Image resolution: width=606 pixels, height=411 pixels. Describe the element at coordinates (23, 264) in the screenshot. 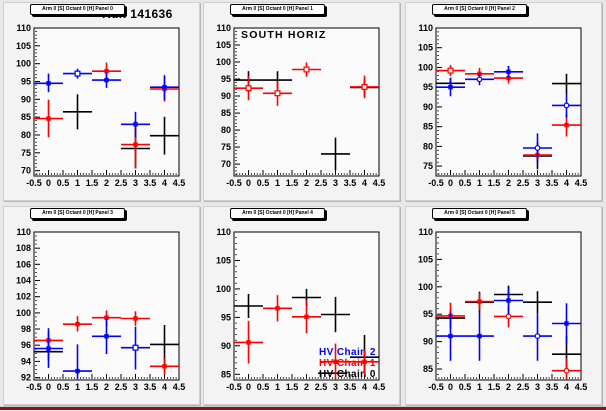

I see `svg-text: 106` at that location.